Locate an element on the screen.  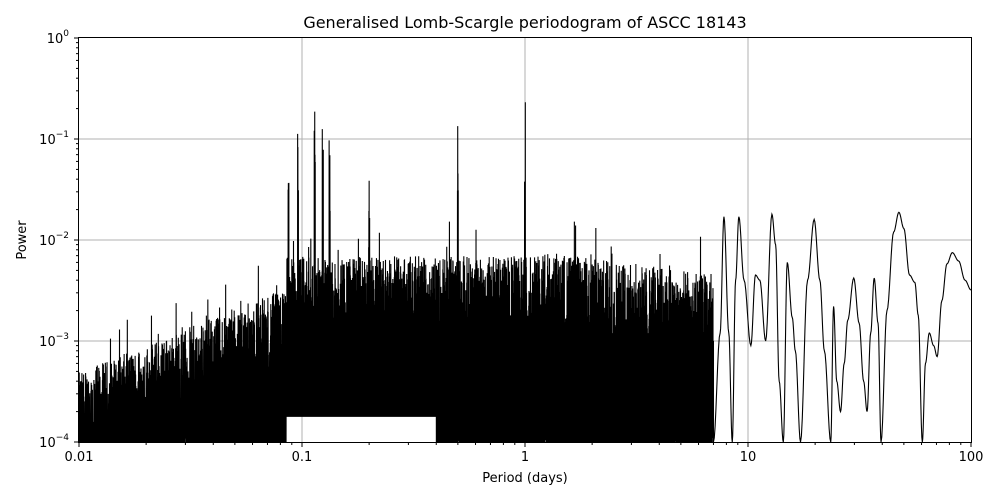
y-axis-label: Power is located at coordinates (22, 240).